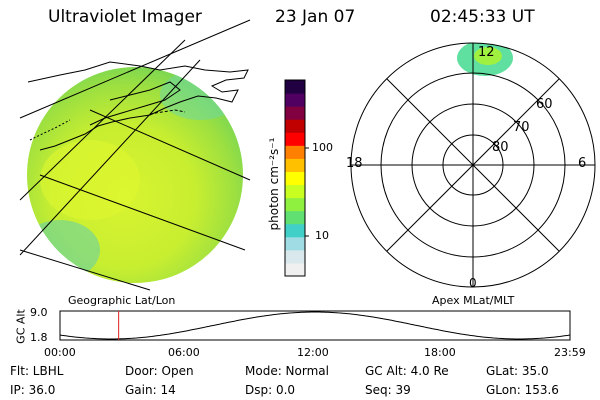 The height and width of the screenshot is (400, 600). Describe the element at coordinates (322, 235) in the screenshot. I see `colorbar-tick-label: 10` at that location.